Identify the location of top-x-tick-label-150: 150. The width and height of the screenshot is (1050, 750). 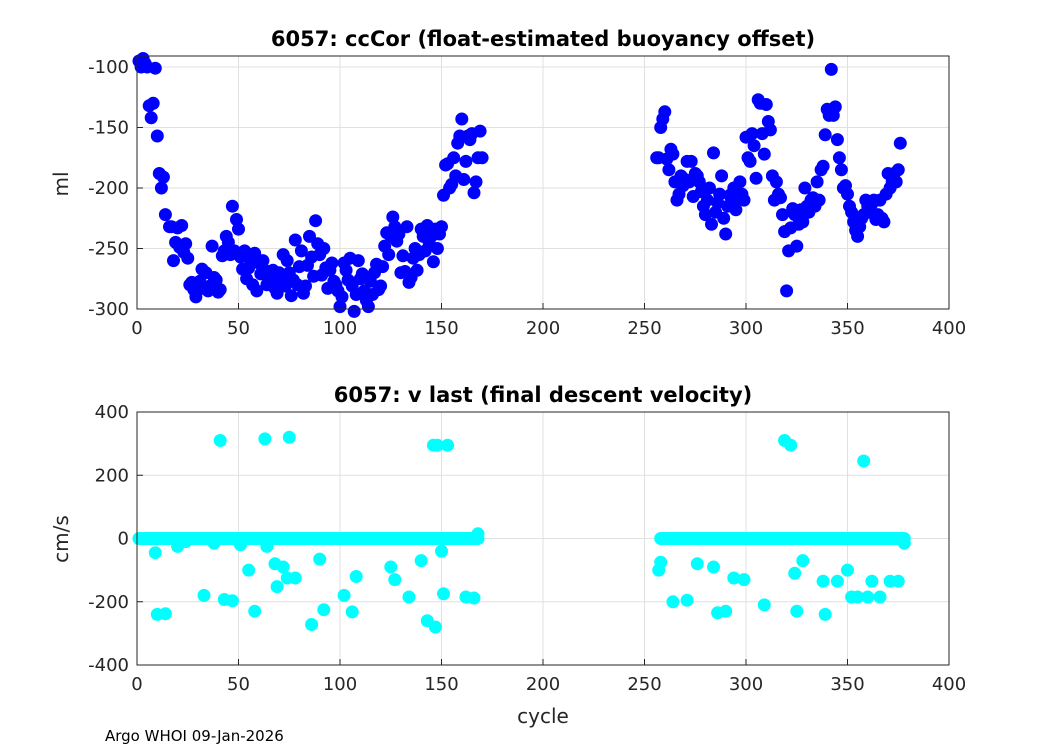
(441, 328).